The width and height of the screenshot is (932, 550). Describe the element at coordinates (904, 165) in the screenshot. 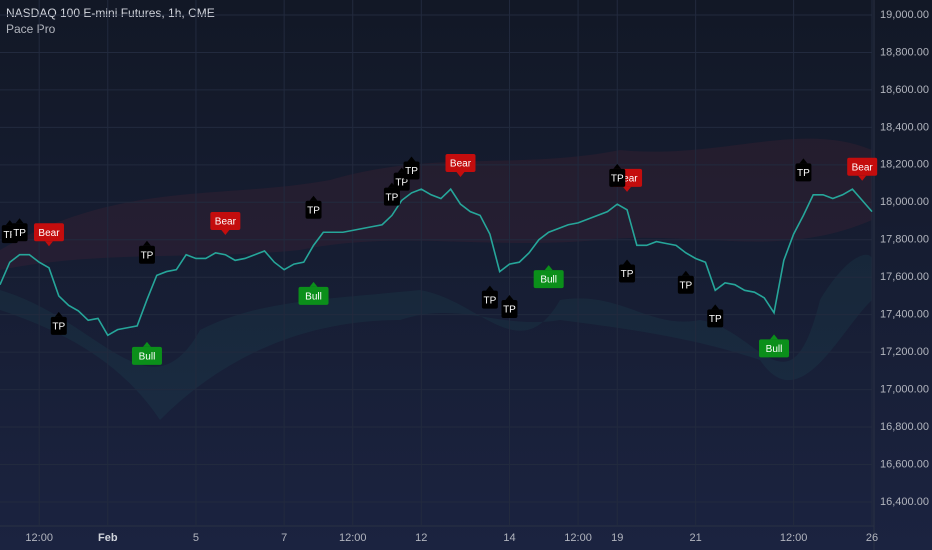

I see `y-tick-label: 18,200.00` at that location.